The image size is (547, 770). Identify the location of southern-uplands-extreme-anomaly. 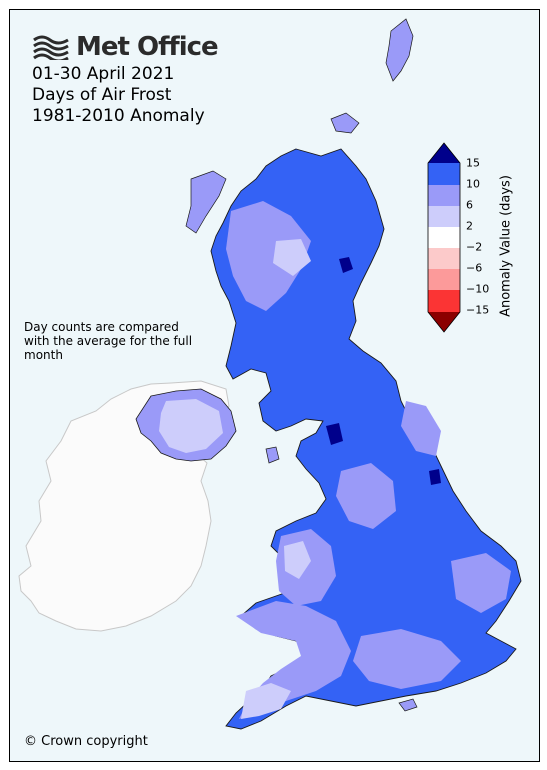
(334, 434).